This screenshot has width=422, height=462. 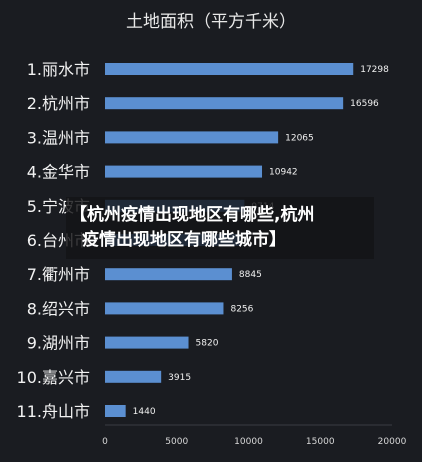 What do you see at coordinates (392, 442) in the screenshot?
I see `x-tick-label-20000: 20000` at bounding box center [392, 442].